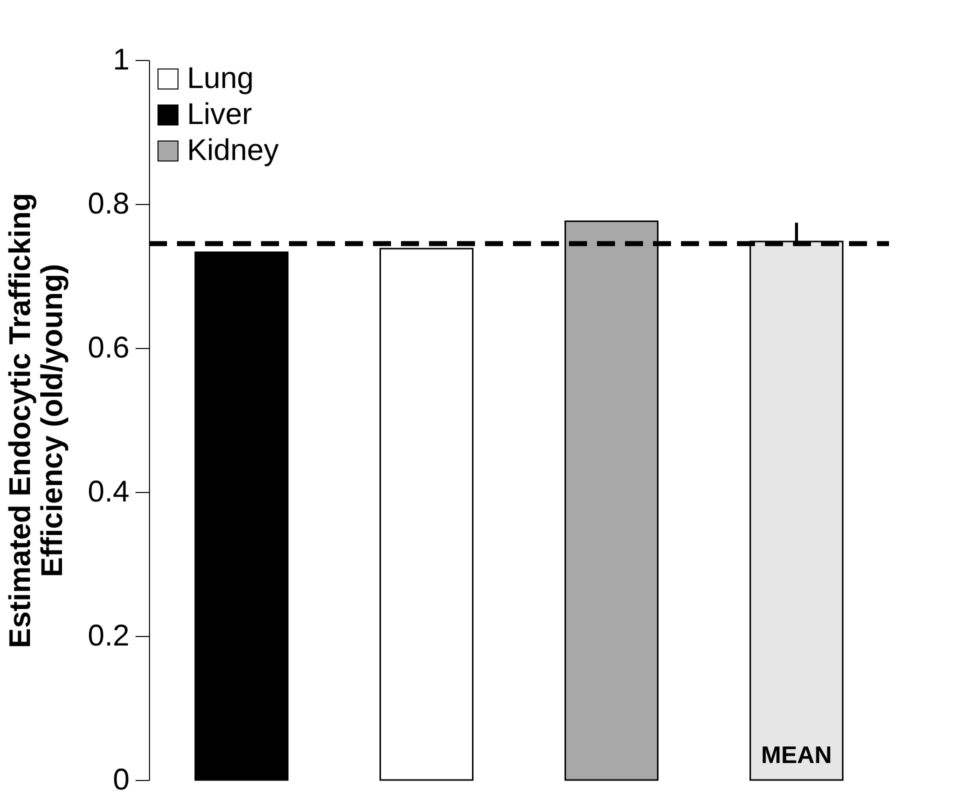 The height and width of the screenshot is (809, 975). Describe the element at coordinates (796, 755) in the screenshot. I see `annotation: MEAN` at that location.